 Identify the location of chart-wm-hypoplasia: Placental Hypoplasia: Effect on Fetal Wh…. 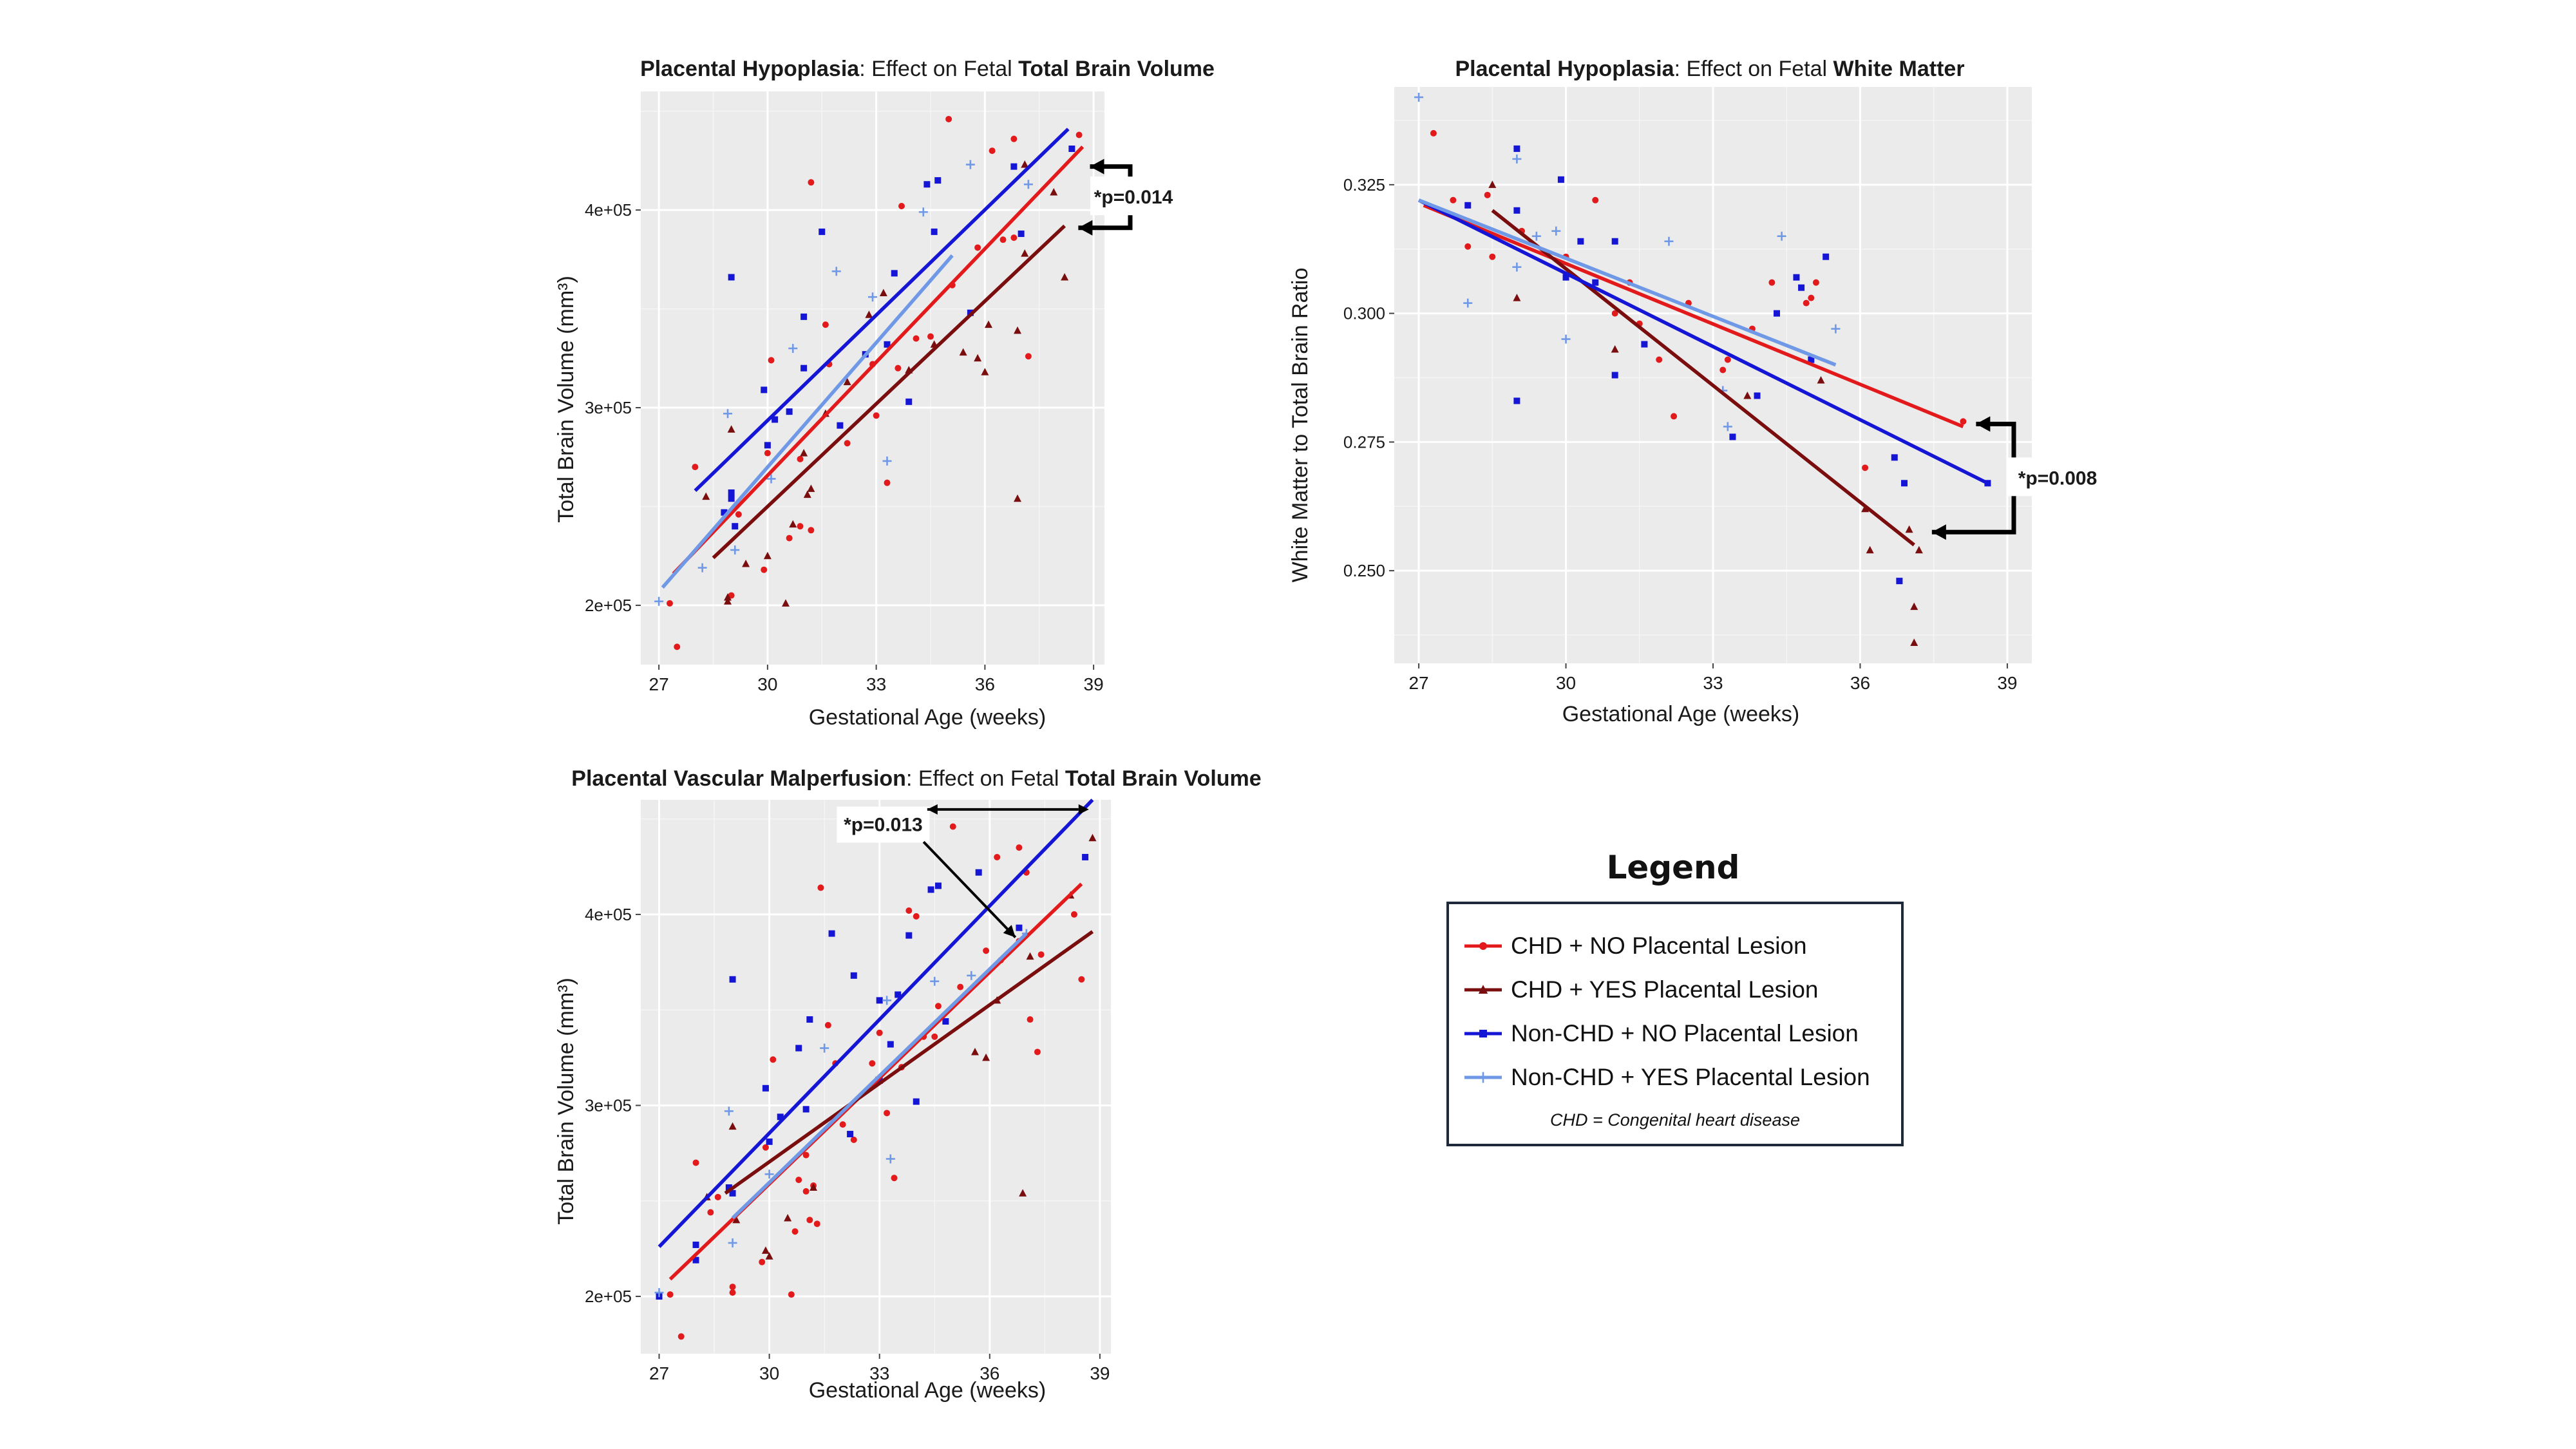
(1696, 391).